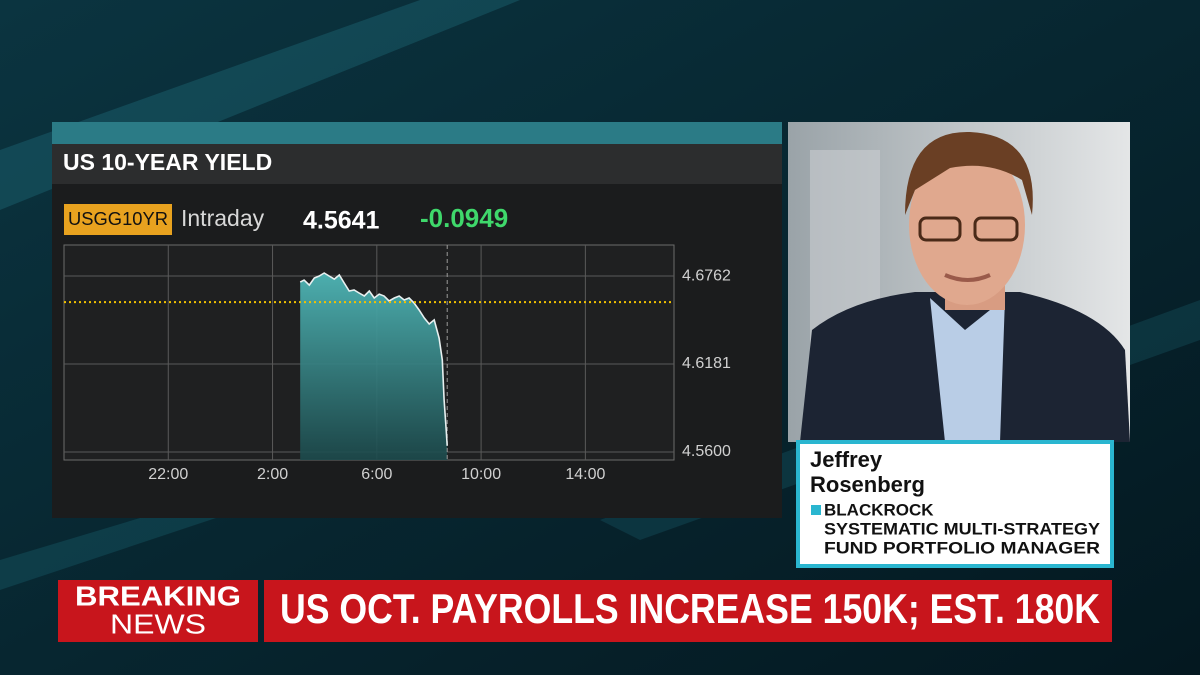 Image resolution: width=1200 pixels, height=675 pixels. Describe the element at coordinates (706, 275) in the screenshot. I see `y-tick-label: 4.6762` at that location.